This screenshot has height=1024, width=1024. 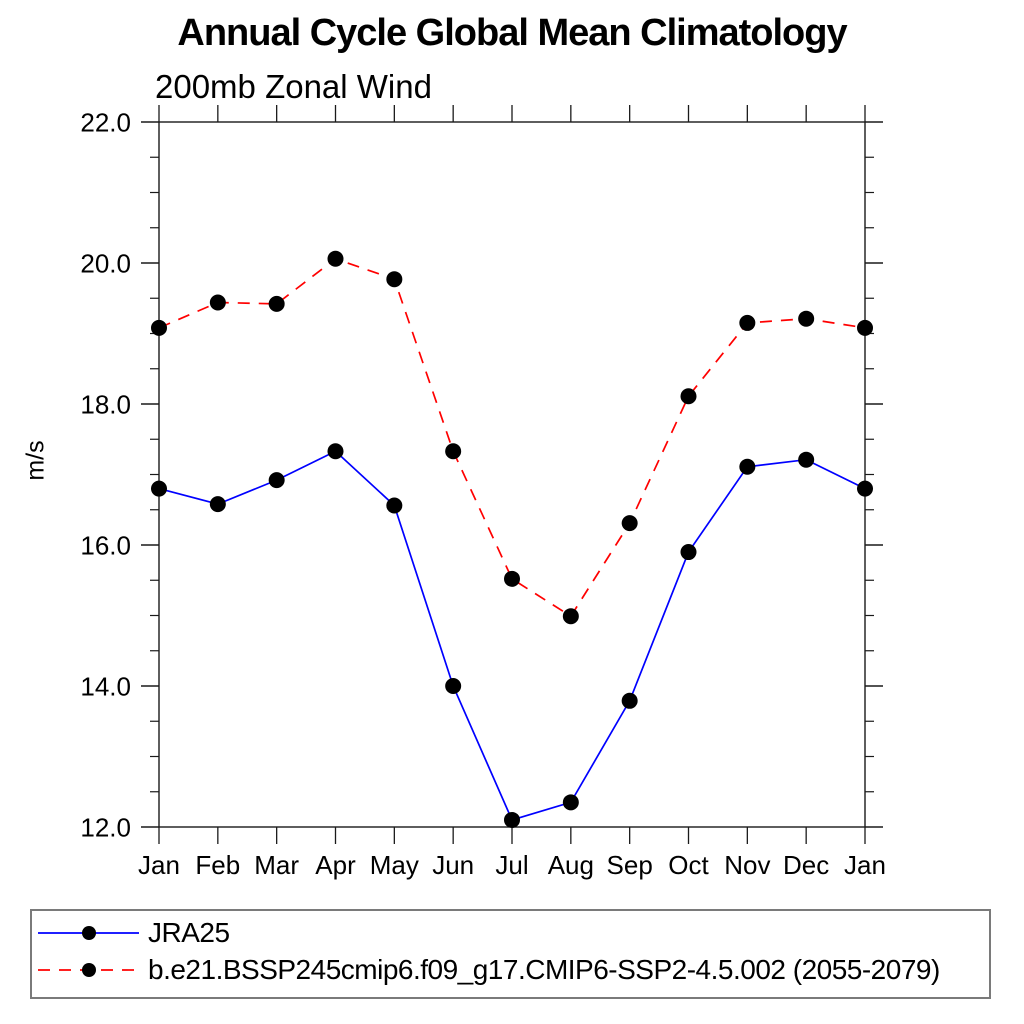 I want to click on x-tick-label: Mar, so click(x=276, y=865).